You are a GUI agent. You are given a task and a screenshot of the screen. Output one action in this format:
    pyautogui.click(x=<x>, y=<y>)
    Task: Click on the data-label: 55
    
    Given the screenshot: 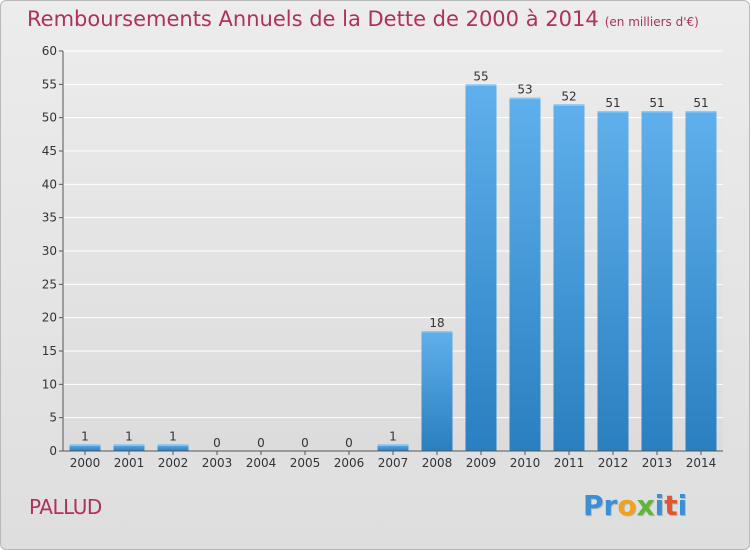 What is the action you would take?
    pyautogui.click(x=480, y=76)
    